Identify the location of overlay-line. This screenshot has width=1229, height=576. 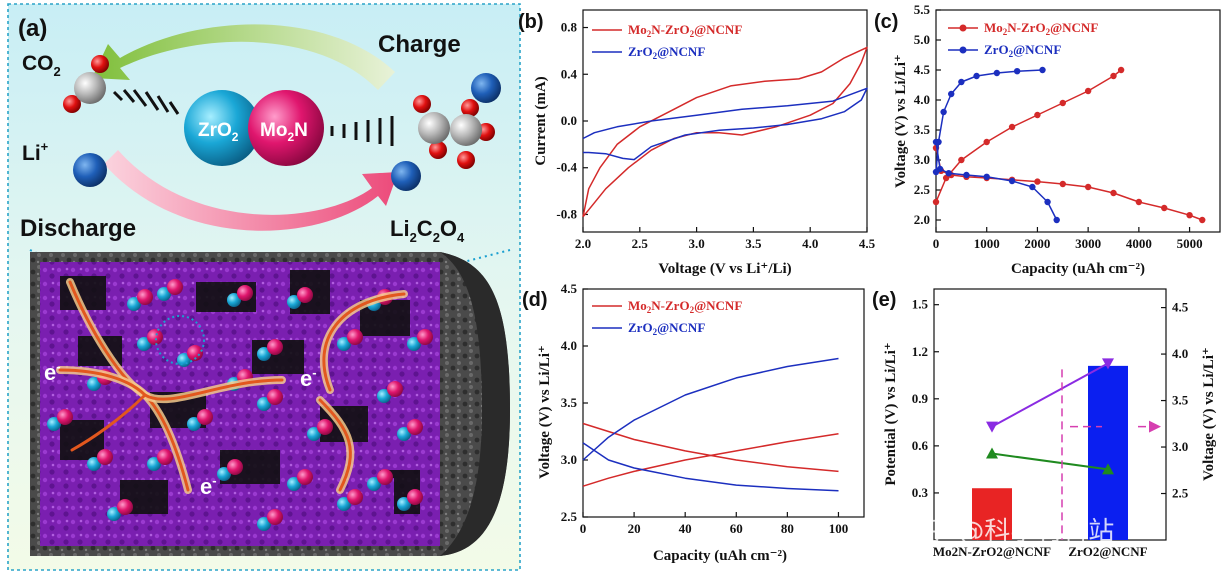
(1050, 461).